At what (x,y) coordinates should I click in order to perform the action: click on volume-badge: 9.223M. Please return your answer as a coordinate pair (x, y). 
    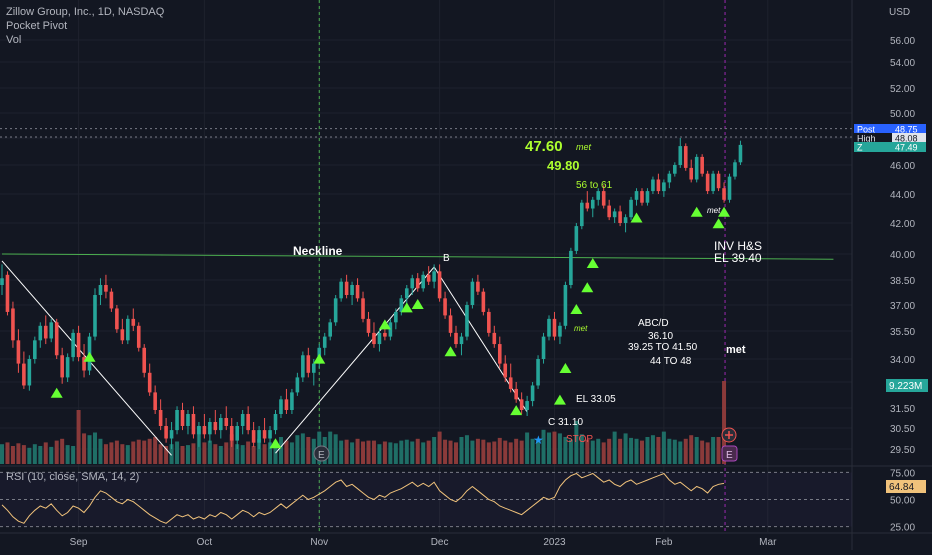
    Looking at the image, I should click on (907, 385).